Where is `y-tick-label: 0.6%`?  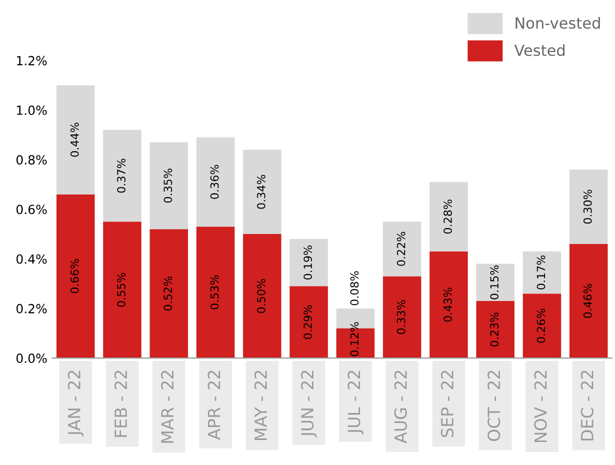 y-tick-label: 0.6% is located at coordinates (31, 209).